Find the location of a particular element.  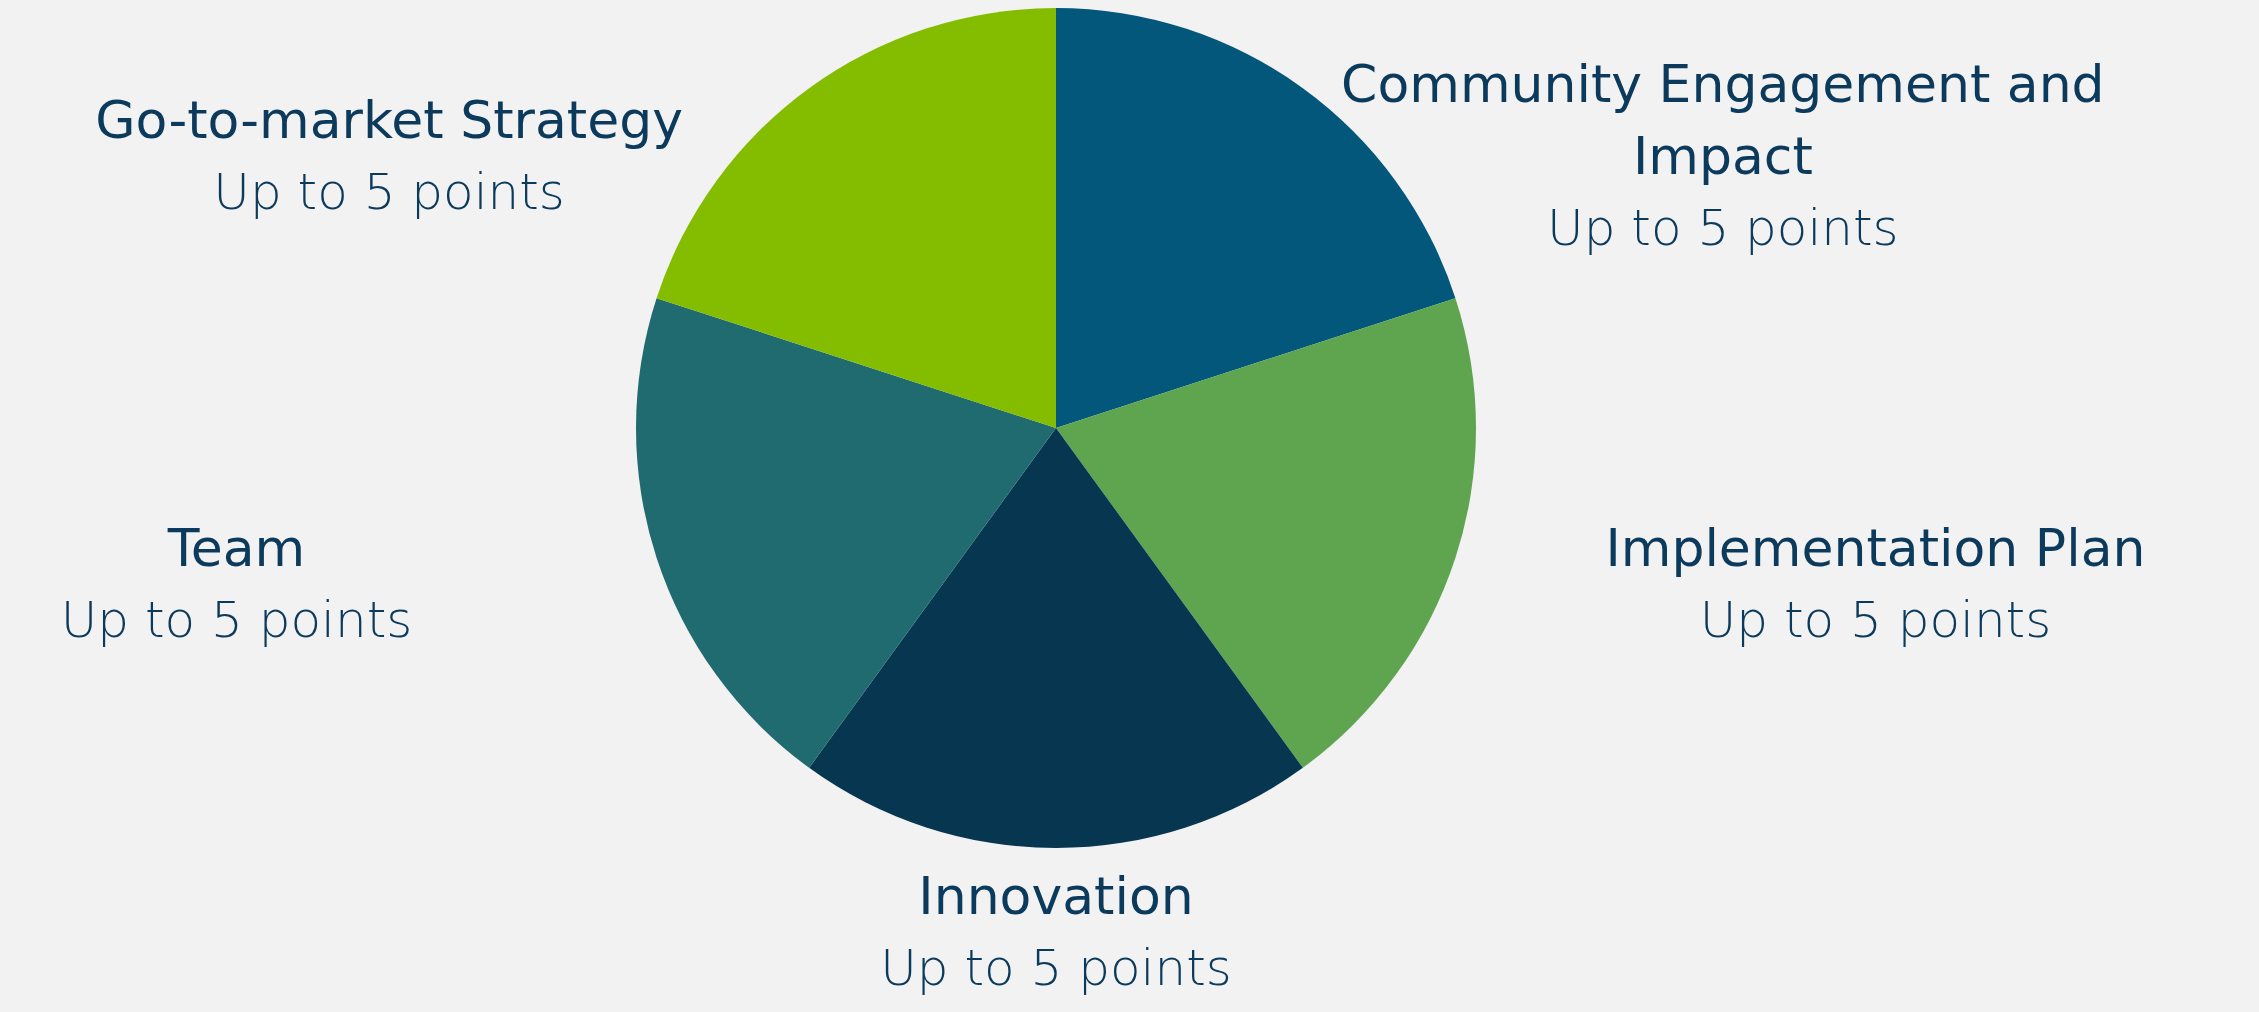

slice-label: Innovation is located at coordinates (1056, 896).